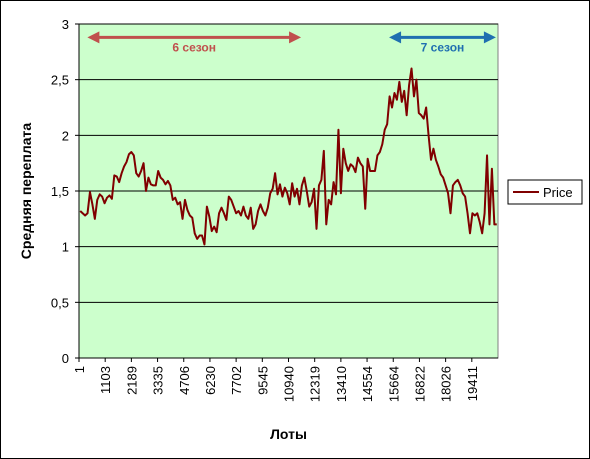 The image size is (590, 459). Describe the element at coordinates (131, 380) in the screenshot. I see `x-tick-label: 2189` at that location.